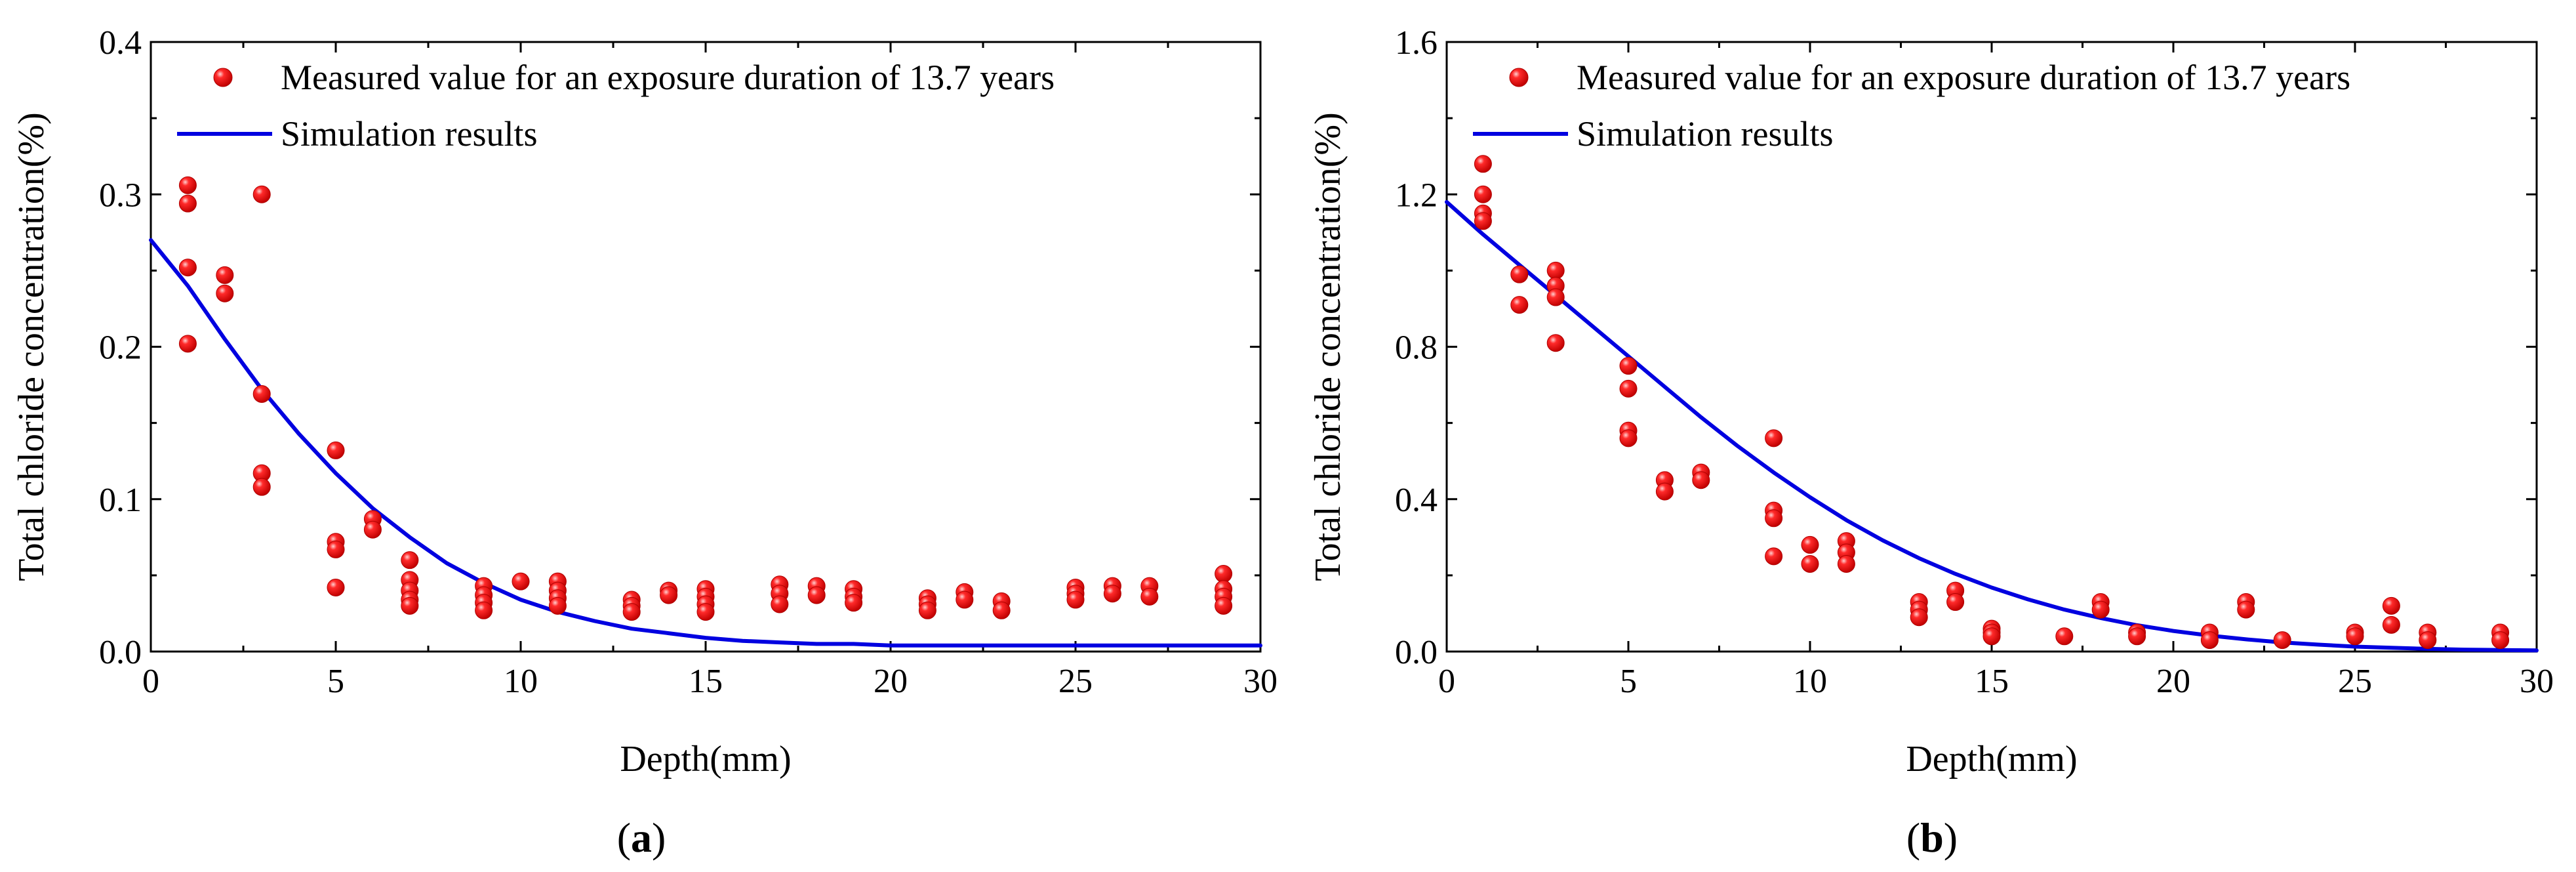 The image size is (2576, 872). What do you see at coordinates (1416, 348) in the screenshot?
I see `y-tick-label: 0.8` at bounding box center [1416, 348].